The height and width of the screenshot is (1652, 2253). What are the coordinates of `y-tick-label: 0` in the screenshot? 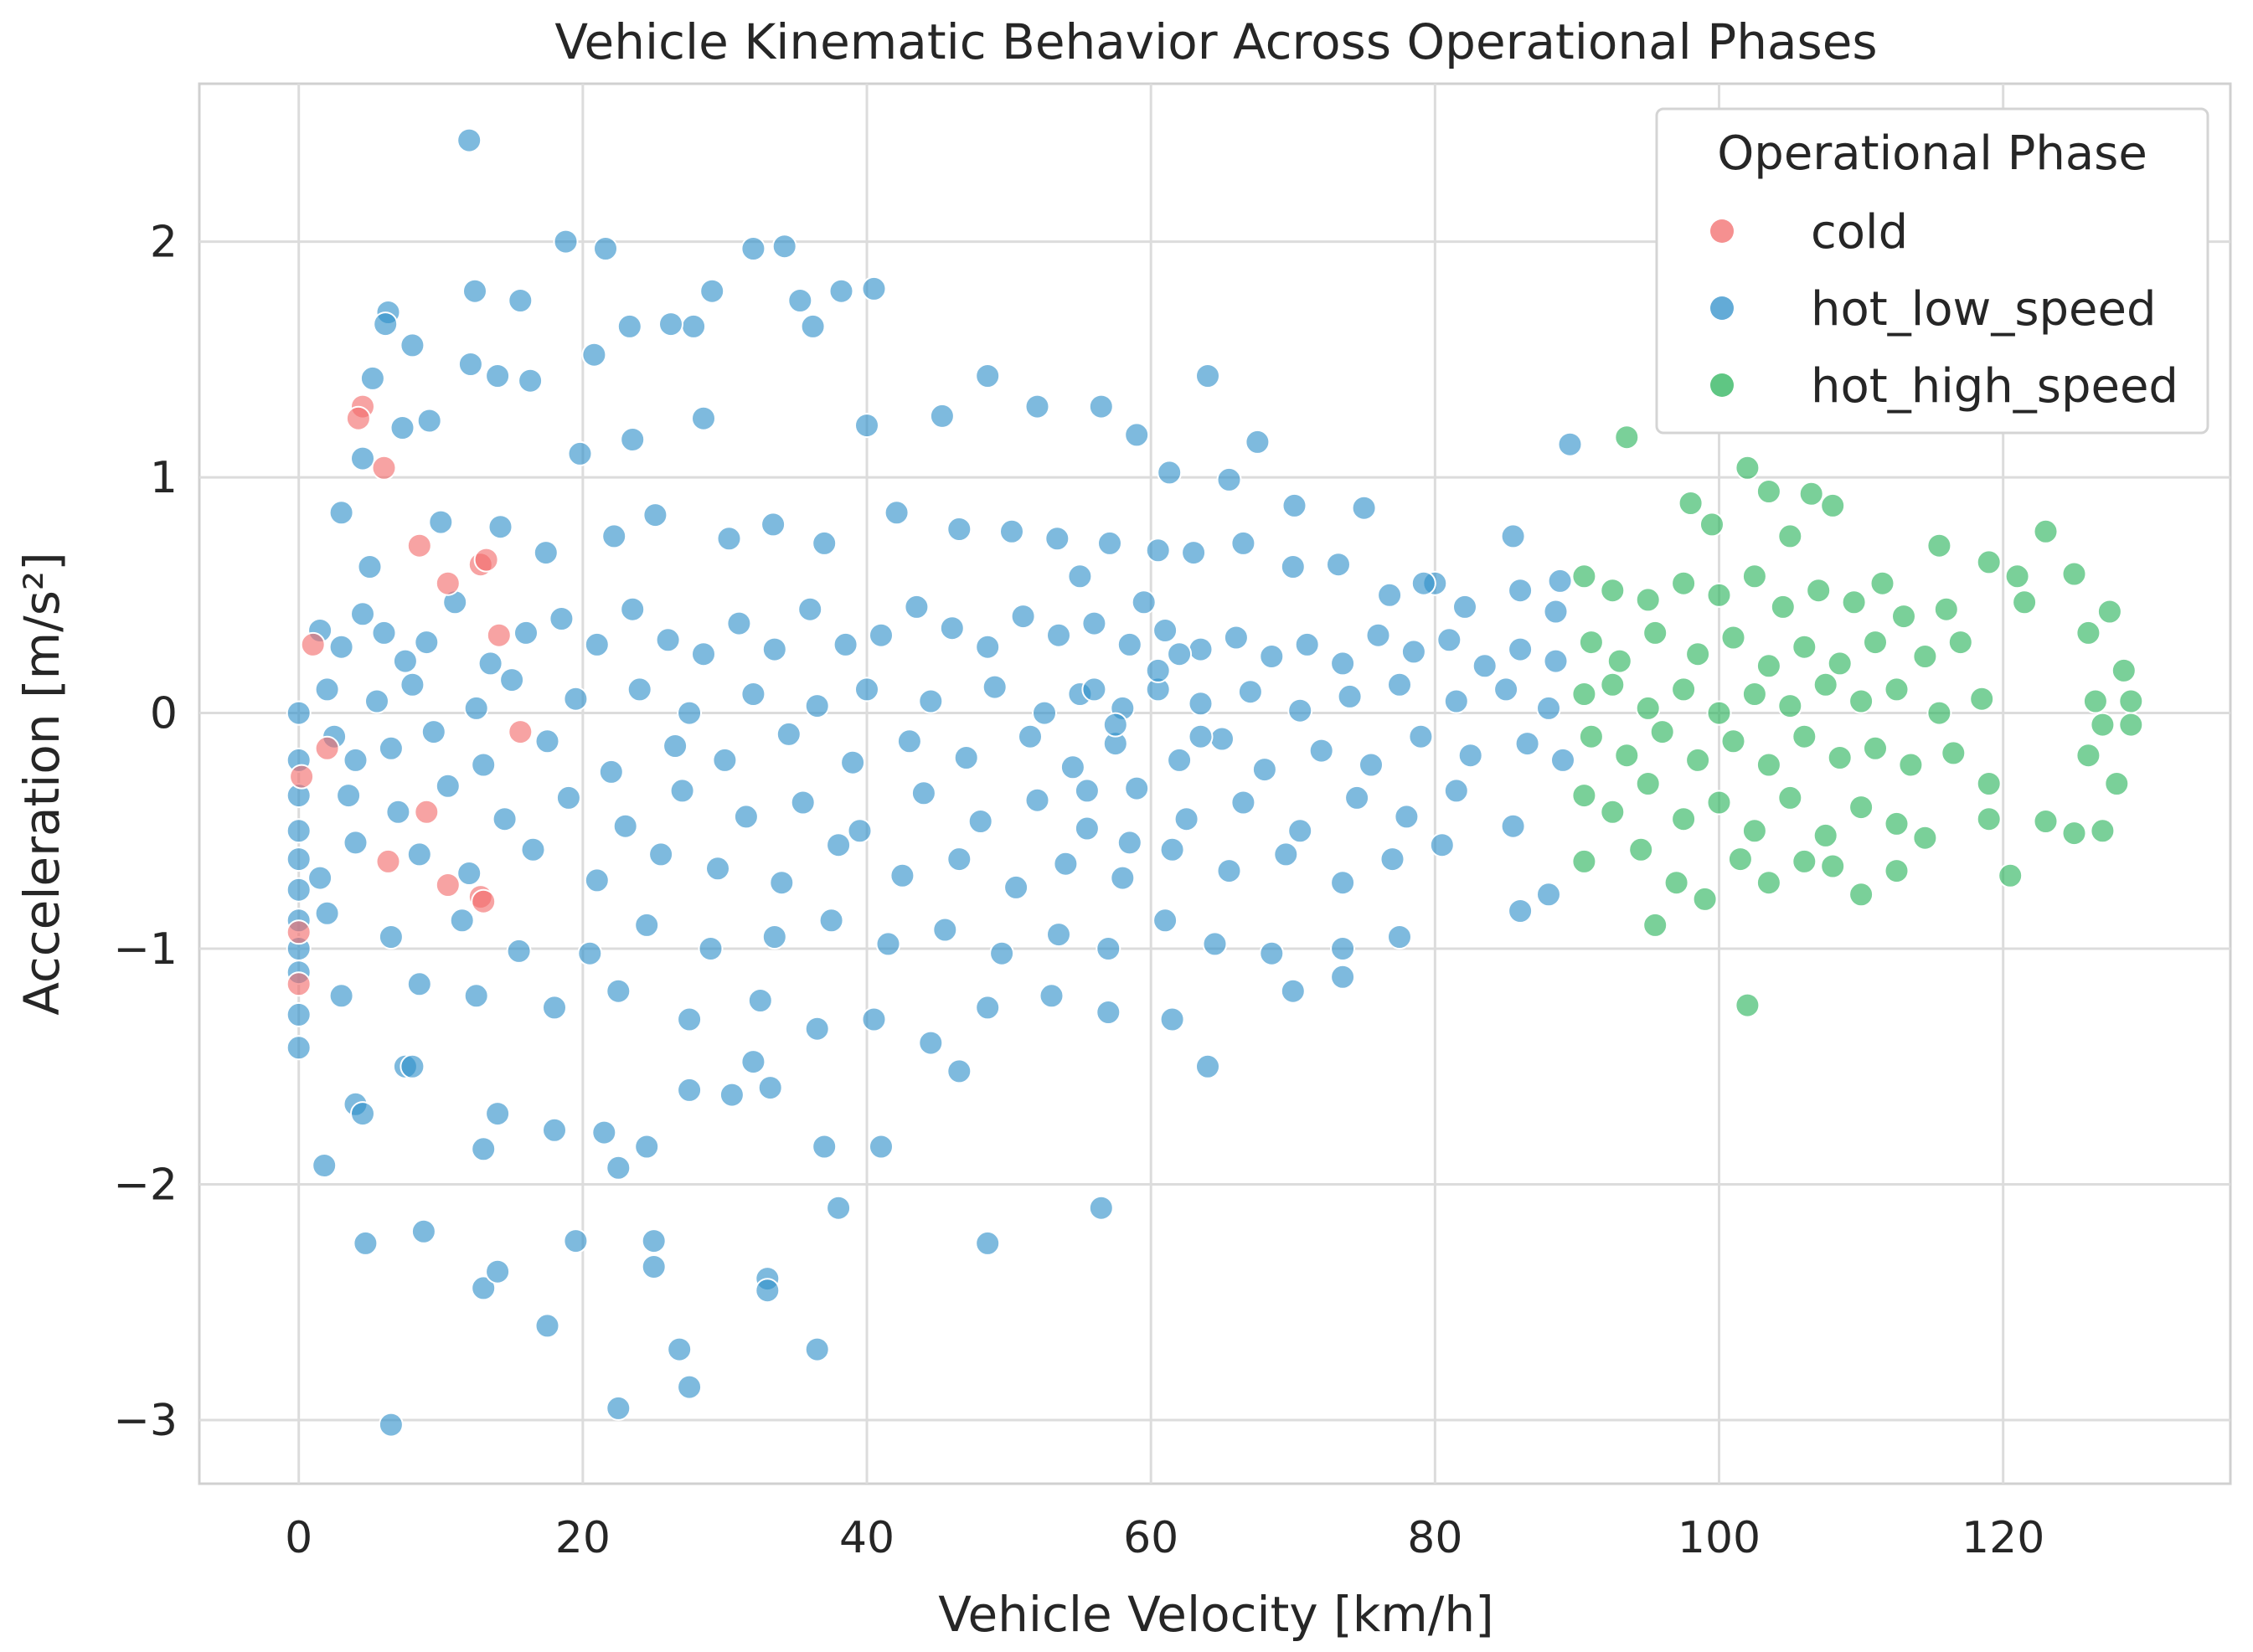 It's located at (164, 714).